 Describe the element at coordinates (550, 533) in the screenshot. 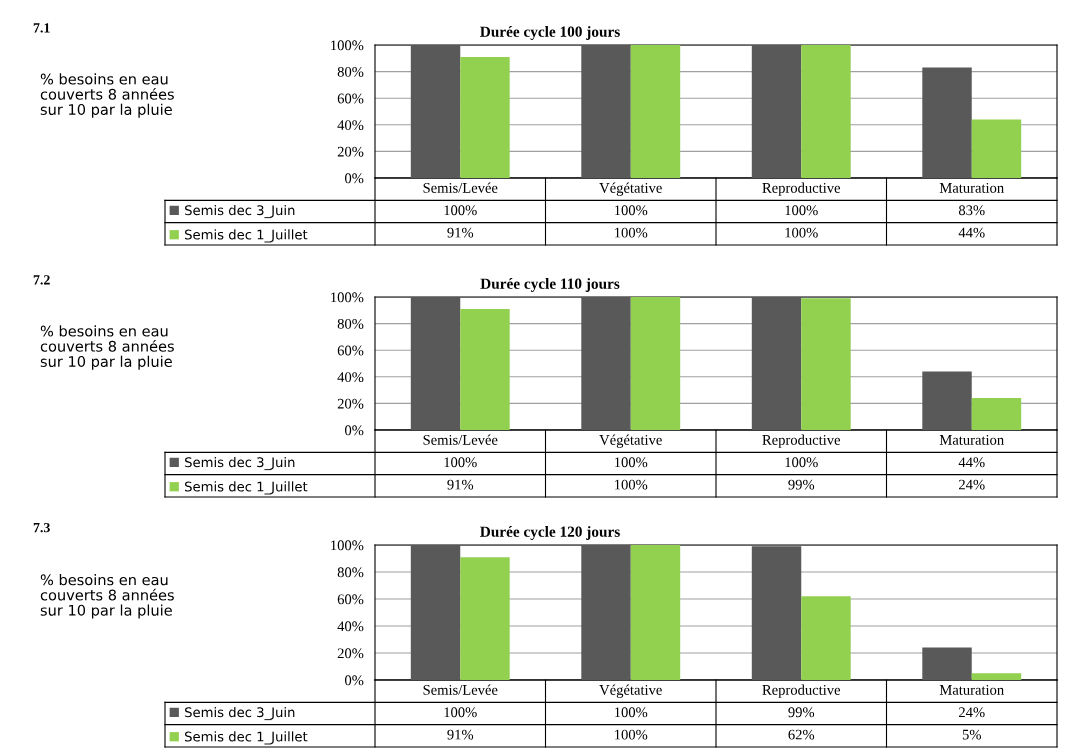

I see `chart-title: Durée cycle 120 jours` at that location.